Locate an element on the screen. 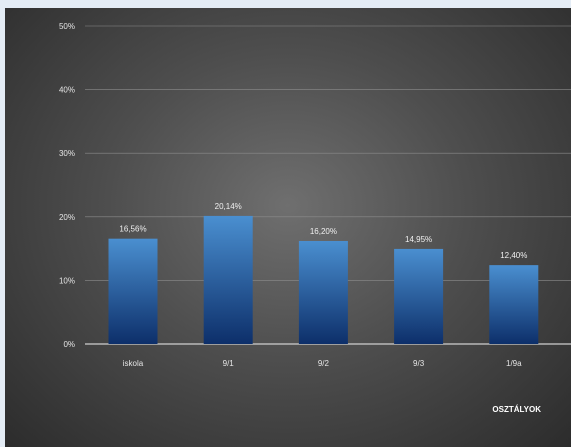  x-tick-label: 9/3 is located at coordinates (419, 363).